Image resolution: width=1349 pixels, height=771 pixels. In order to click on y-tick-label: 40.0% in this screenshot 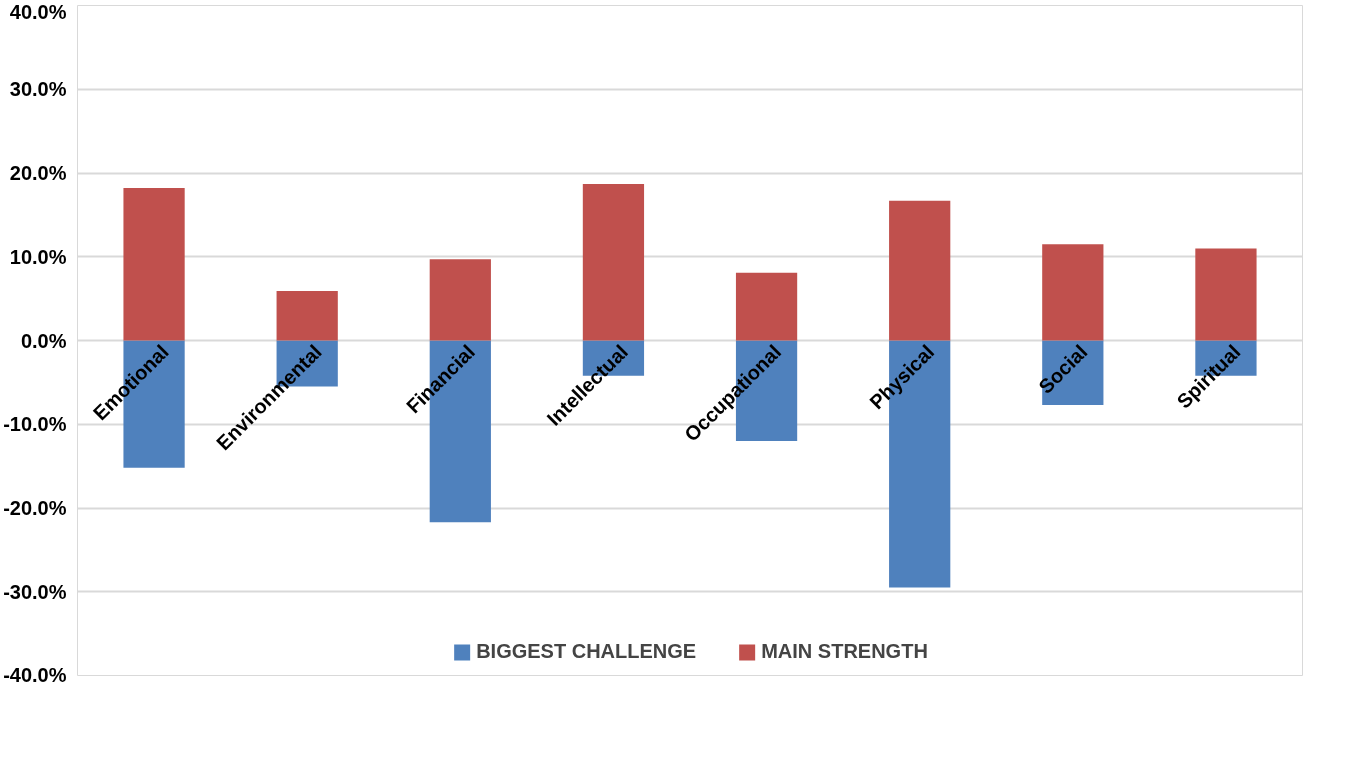, I will do `click(38, 11)`.